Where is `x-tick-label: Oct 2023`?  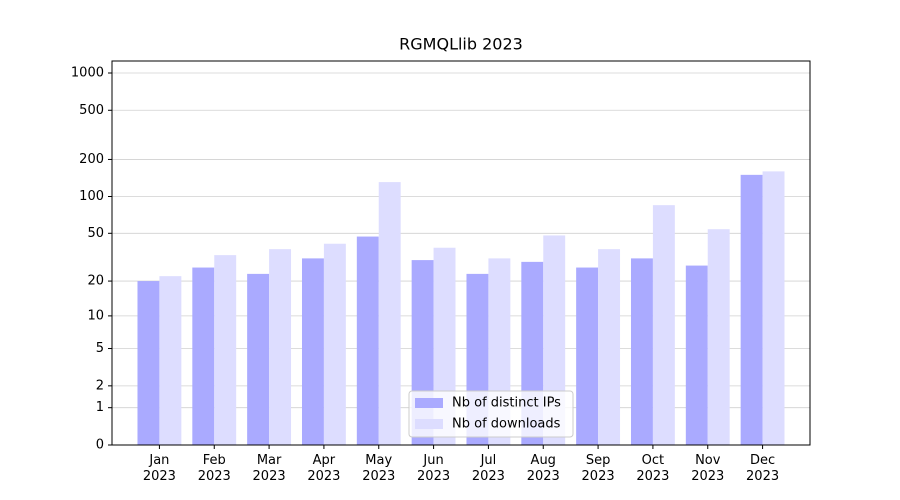
x-tick-label: Oct 2023 is located at coordinates (653, 468).